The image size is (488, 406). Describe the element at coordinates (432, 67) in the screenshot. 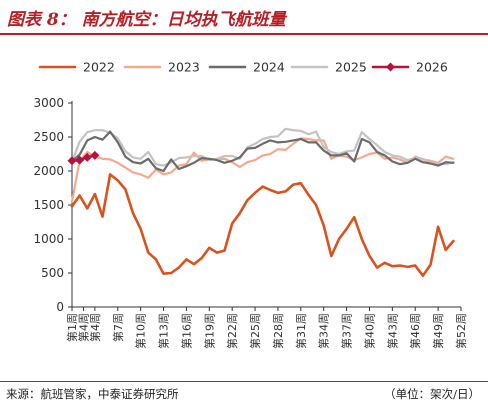

I see `legend-label-2026: 2026` at that location.